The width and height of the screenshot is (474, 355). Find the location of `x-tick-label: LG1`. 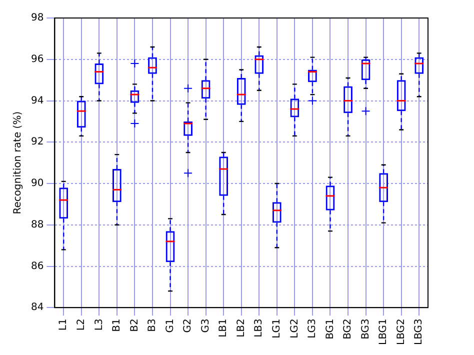

x-tick-label: LG1 is located at coordinates (277, 328).